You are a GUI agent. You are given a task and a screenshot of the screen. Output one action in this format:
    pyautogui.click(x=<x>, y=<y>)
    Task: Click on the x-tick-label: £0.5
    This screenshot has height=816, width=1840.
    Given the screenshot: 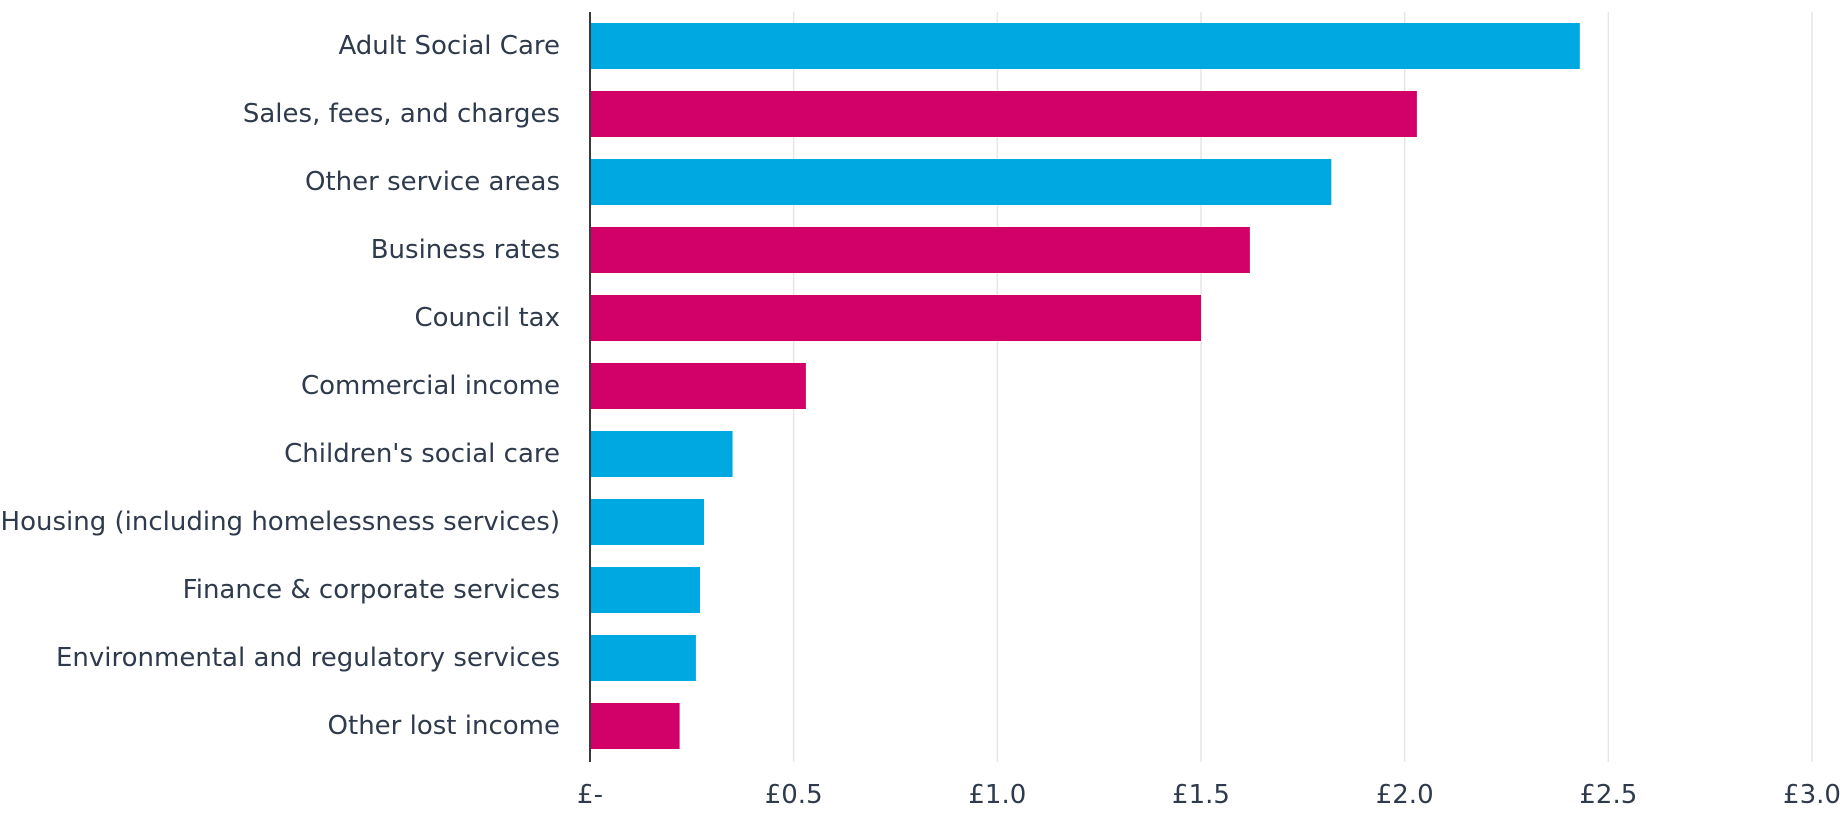 What is the action you would take?
    pyautogui.click(x=794, y=795)
    